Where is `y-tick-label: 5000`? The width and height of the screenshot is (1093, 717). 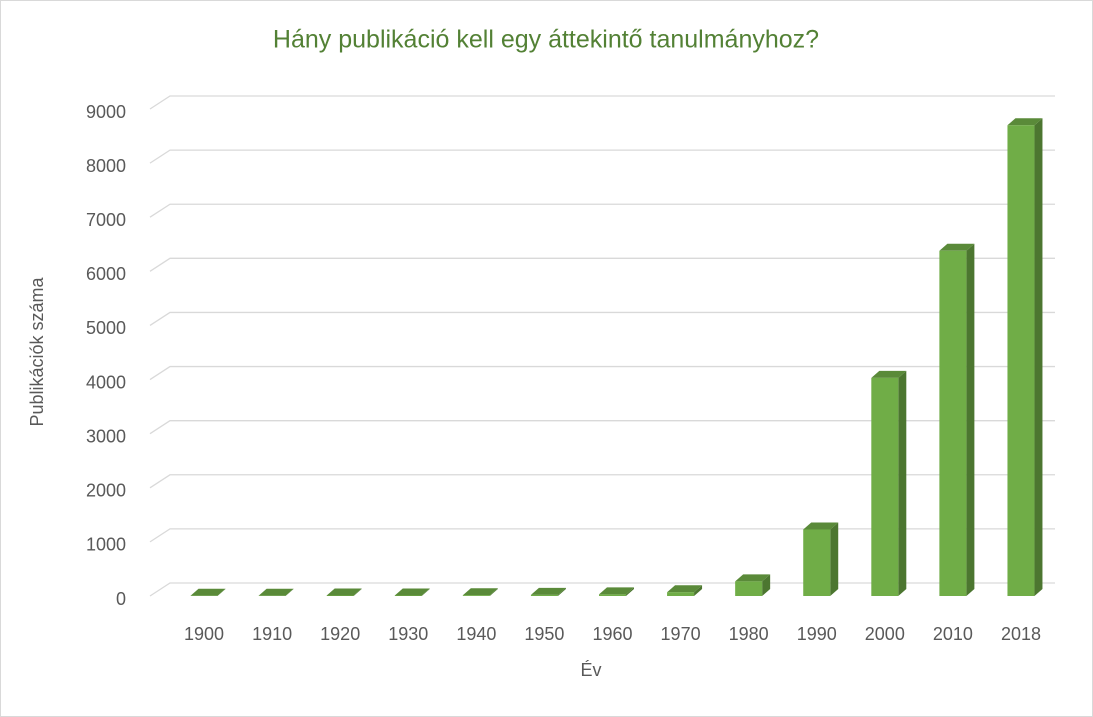 y-tick-label: 5000 is located at coordinates (106, 328).